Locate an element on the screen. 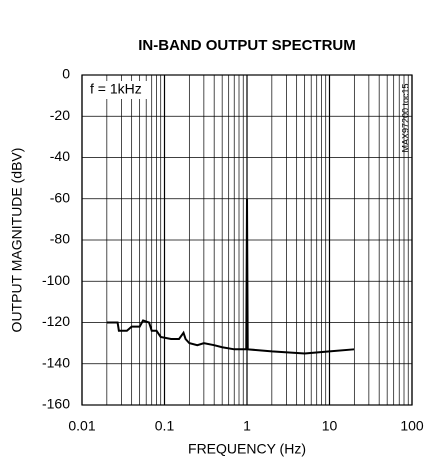  x-tick-label: 1 is located at coordinates (247, 426).